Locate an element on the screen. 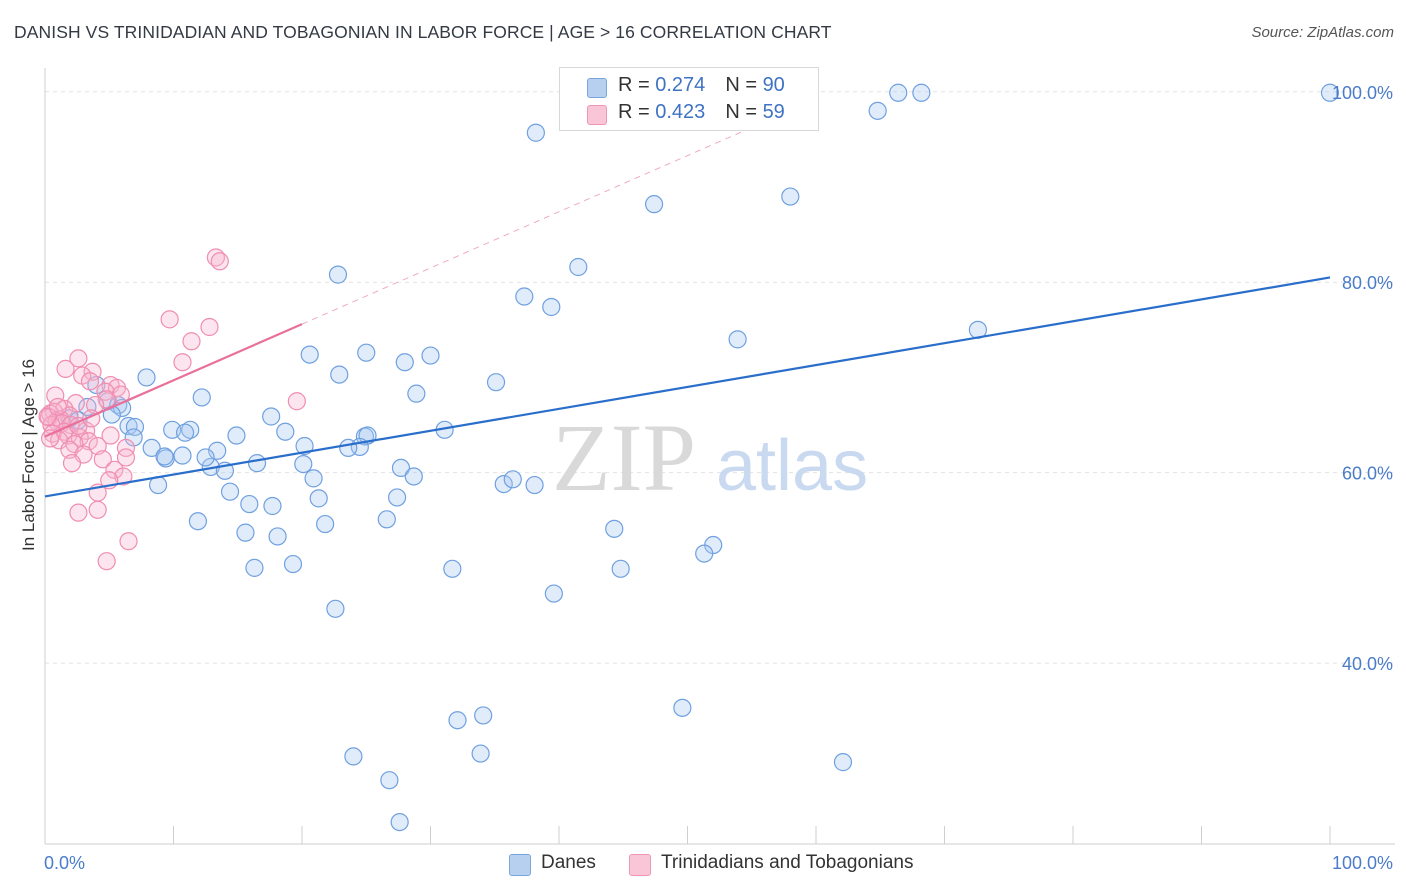 The image size is (1406, 892). watermark-atlas: atlas is located at coordinates (792, 466).